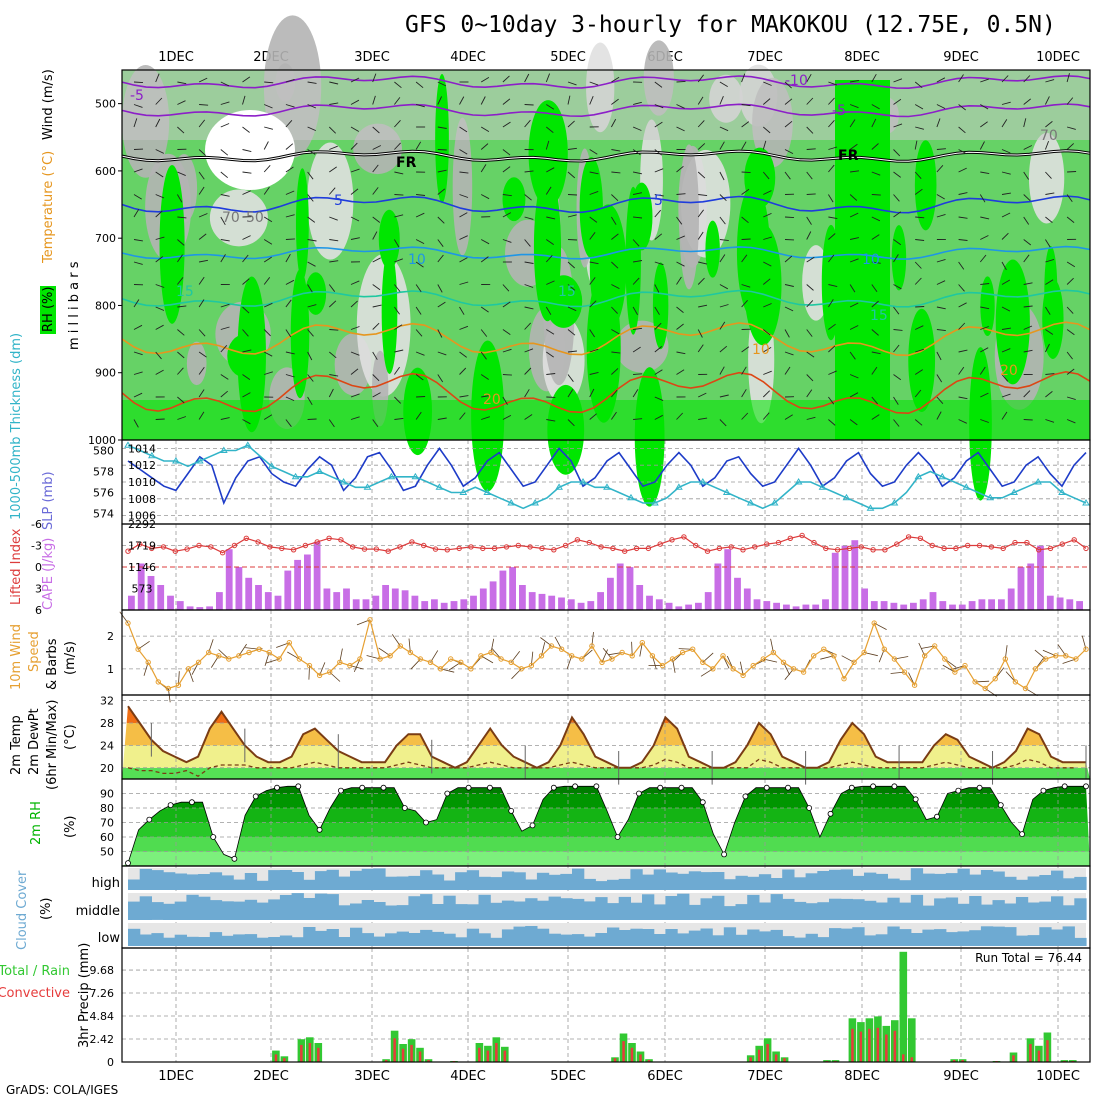  What do you see at coordinates (38, 589) in the screenshot?
I see `lifted-index-tick-label: 3` at bounding box center [38, 589].